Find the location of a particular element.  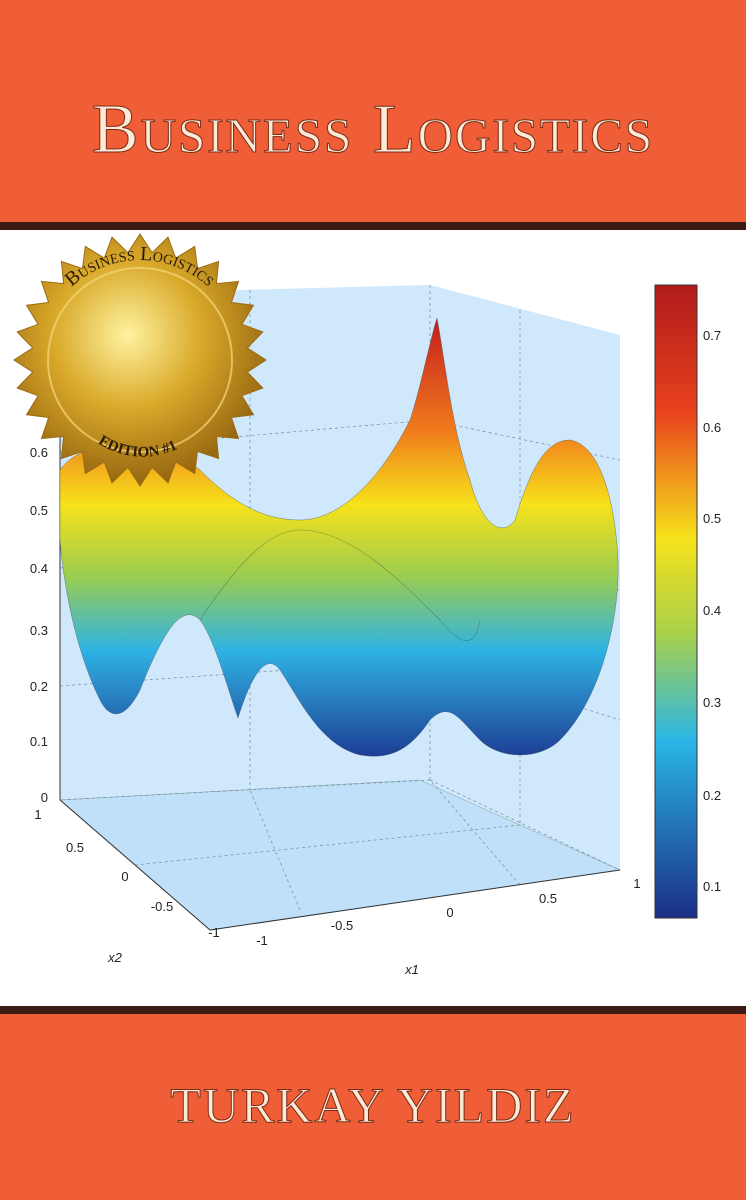

colorbar-tick-label: 0.3 is located at coordinates (712, 702).